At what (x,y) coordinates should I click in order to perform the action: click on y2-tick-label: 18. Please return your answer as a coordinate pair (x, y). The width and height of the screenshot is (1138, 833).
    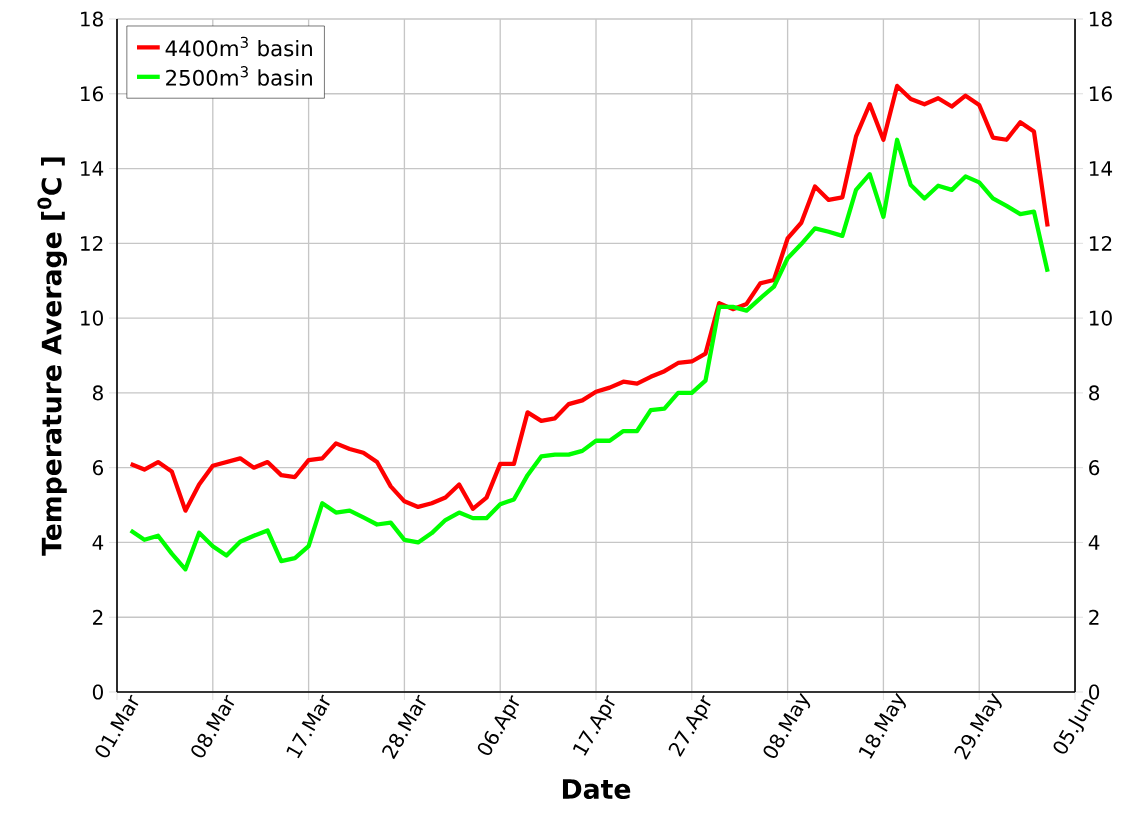
    Looking at the image, I should click on (1100, 19).